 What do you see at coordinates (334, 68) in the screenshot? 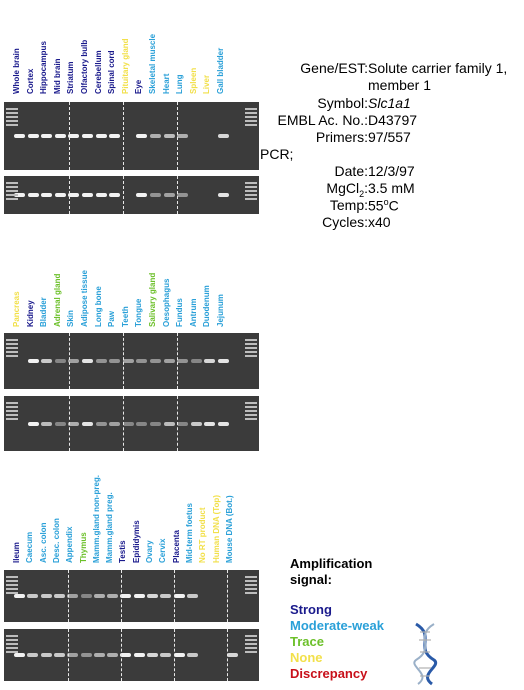
I see `gene-label: Gene/EST:` at bounding box center [334, 68].